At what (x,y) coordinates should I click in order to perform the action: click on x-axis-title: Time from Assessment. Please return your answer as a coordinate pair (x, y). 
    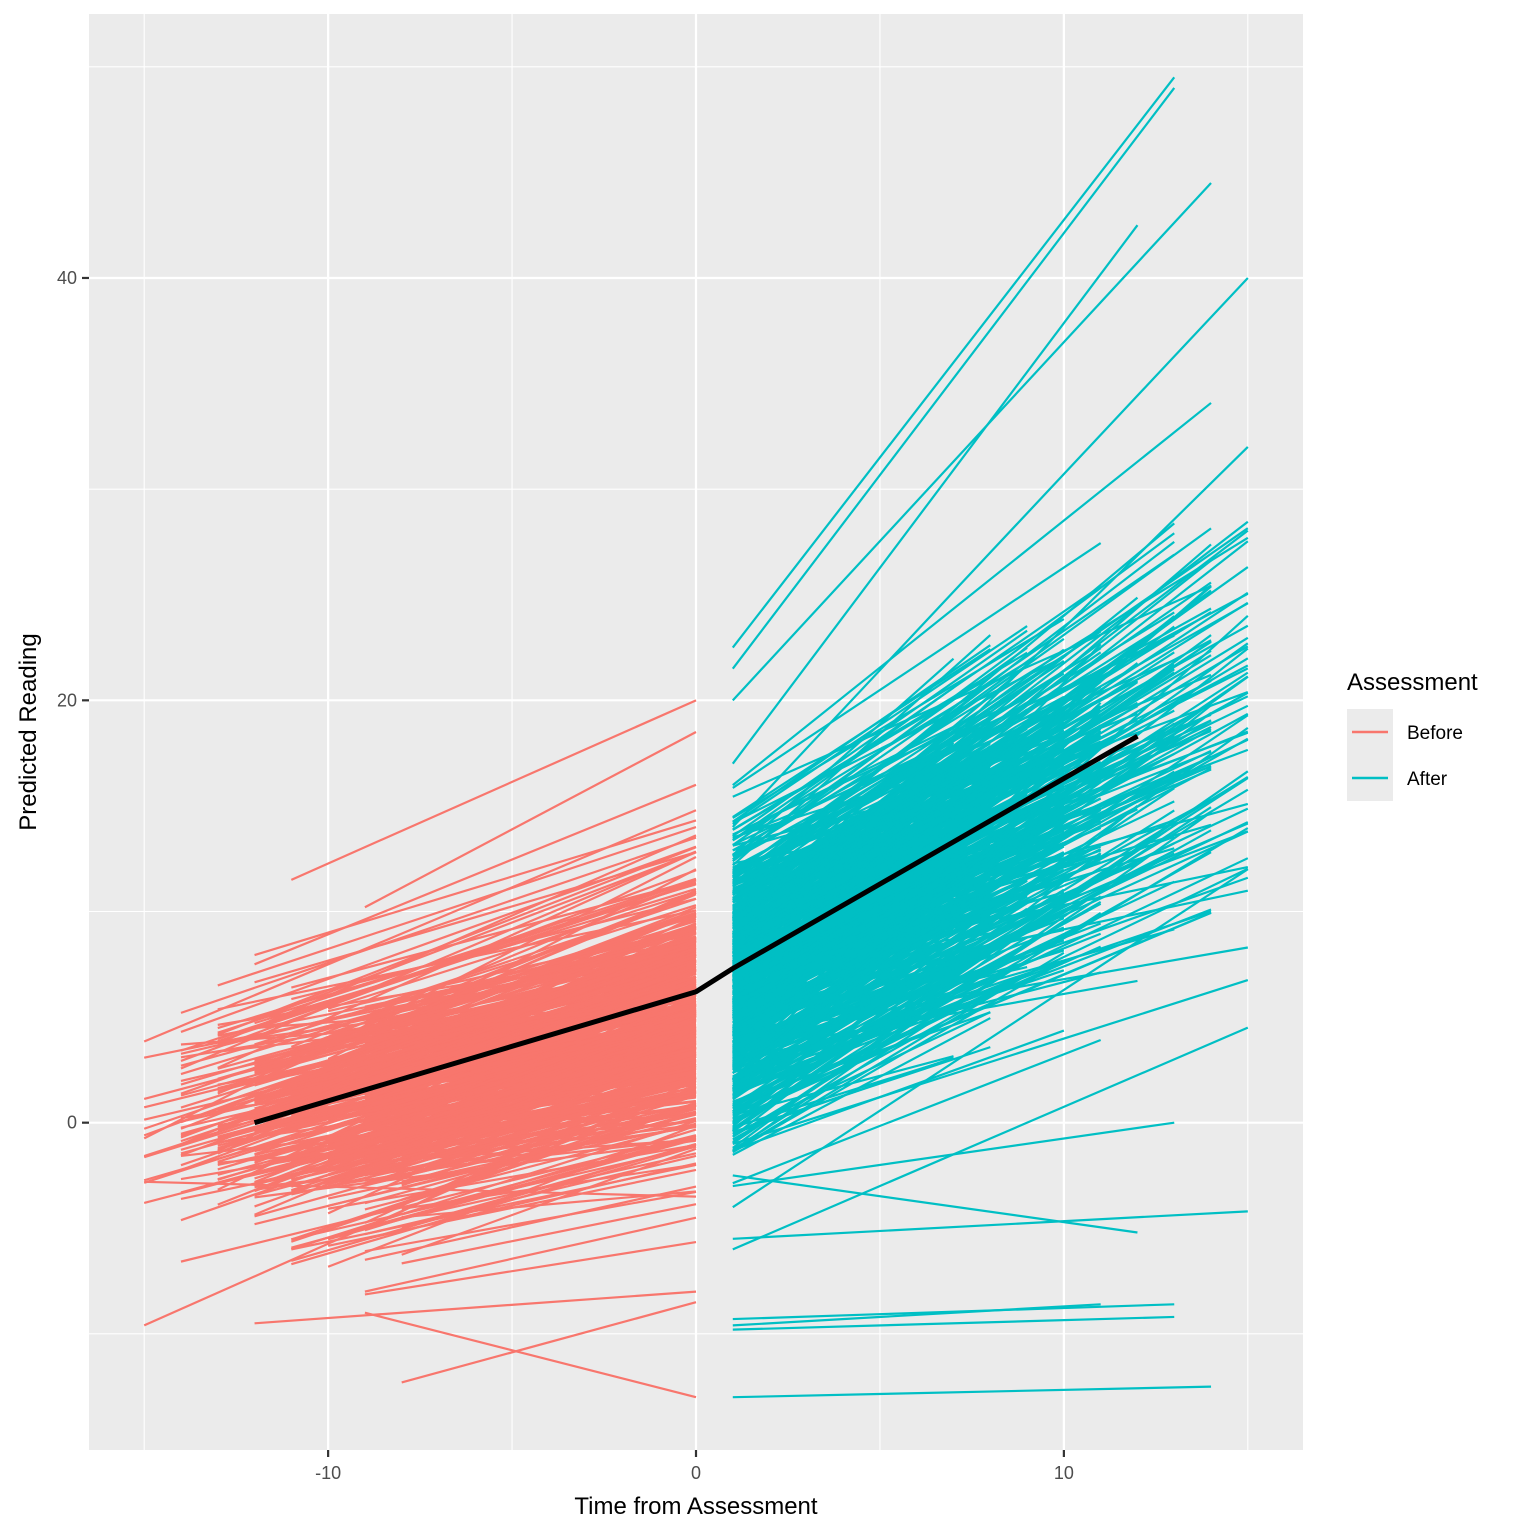
    Looking at the image, I should click on (695, 1506).